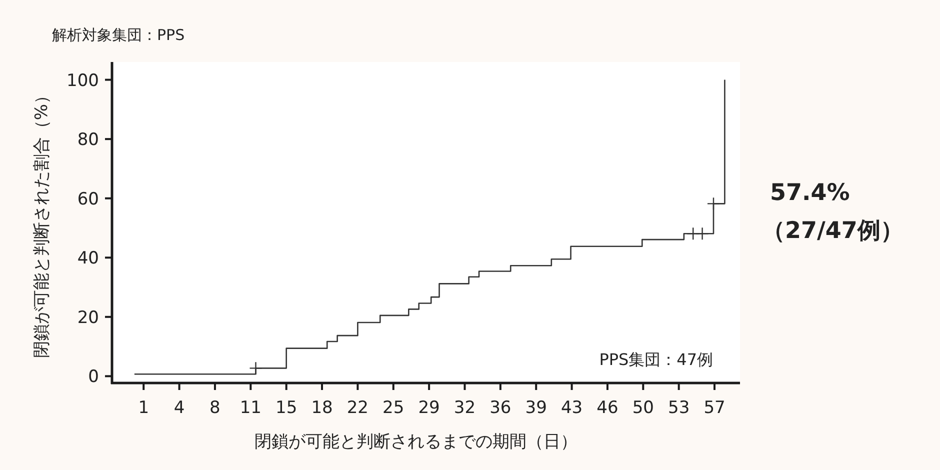 This screenshot has width=940, height=470. I want to click on chart-subtitle: 解析対象集団：PPS, so click(118, 35).